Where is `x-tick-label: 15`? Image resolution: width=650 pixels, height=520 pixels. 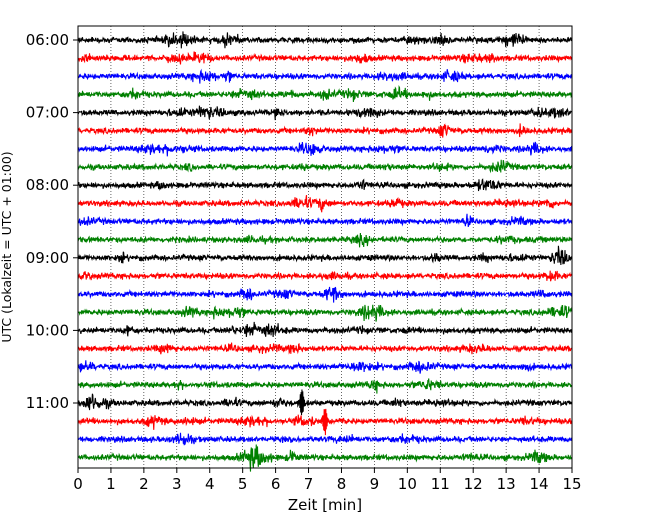 x-tick-label: 15 is located at coordinates (571, 484).